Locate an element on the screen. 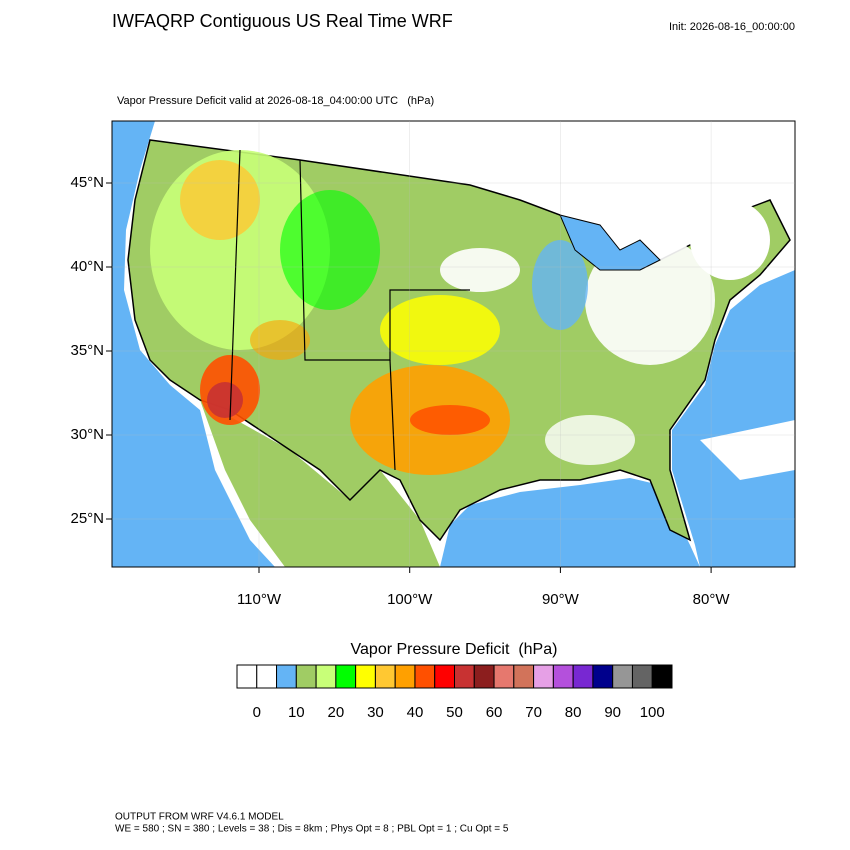  mexico-land is located at coordinates (320, 483).